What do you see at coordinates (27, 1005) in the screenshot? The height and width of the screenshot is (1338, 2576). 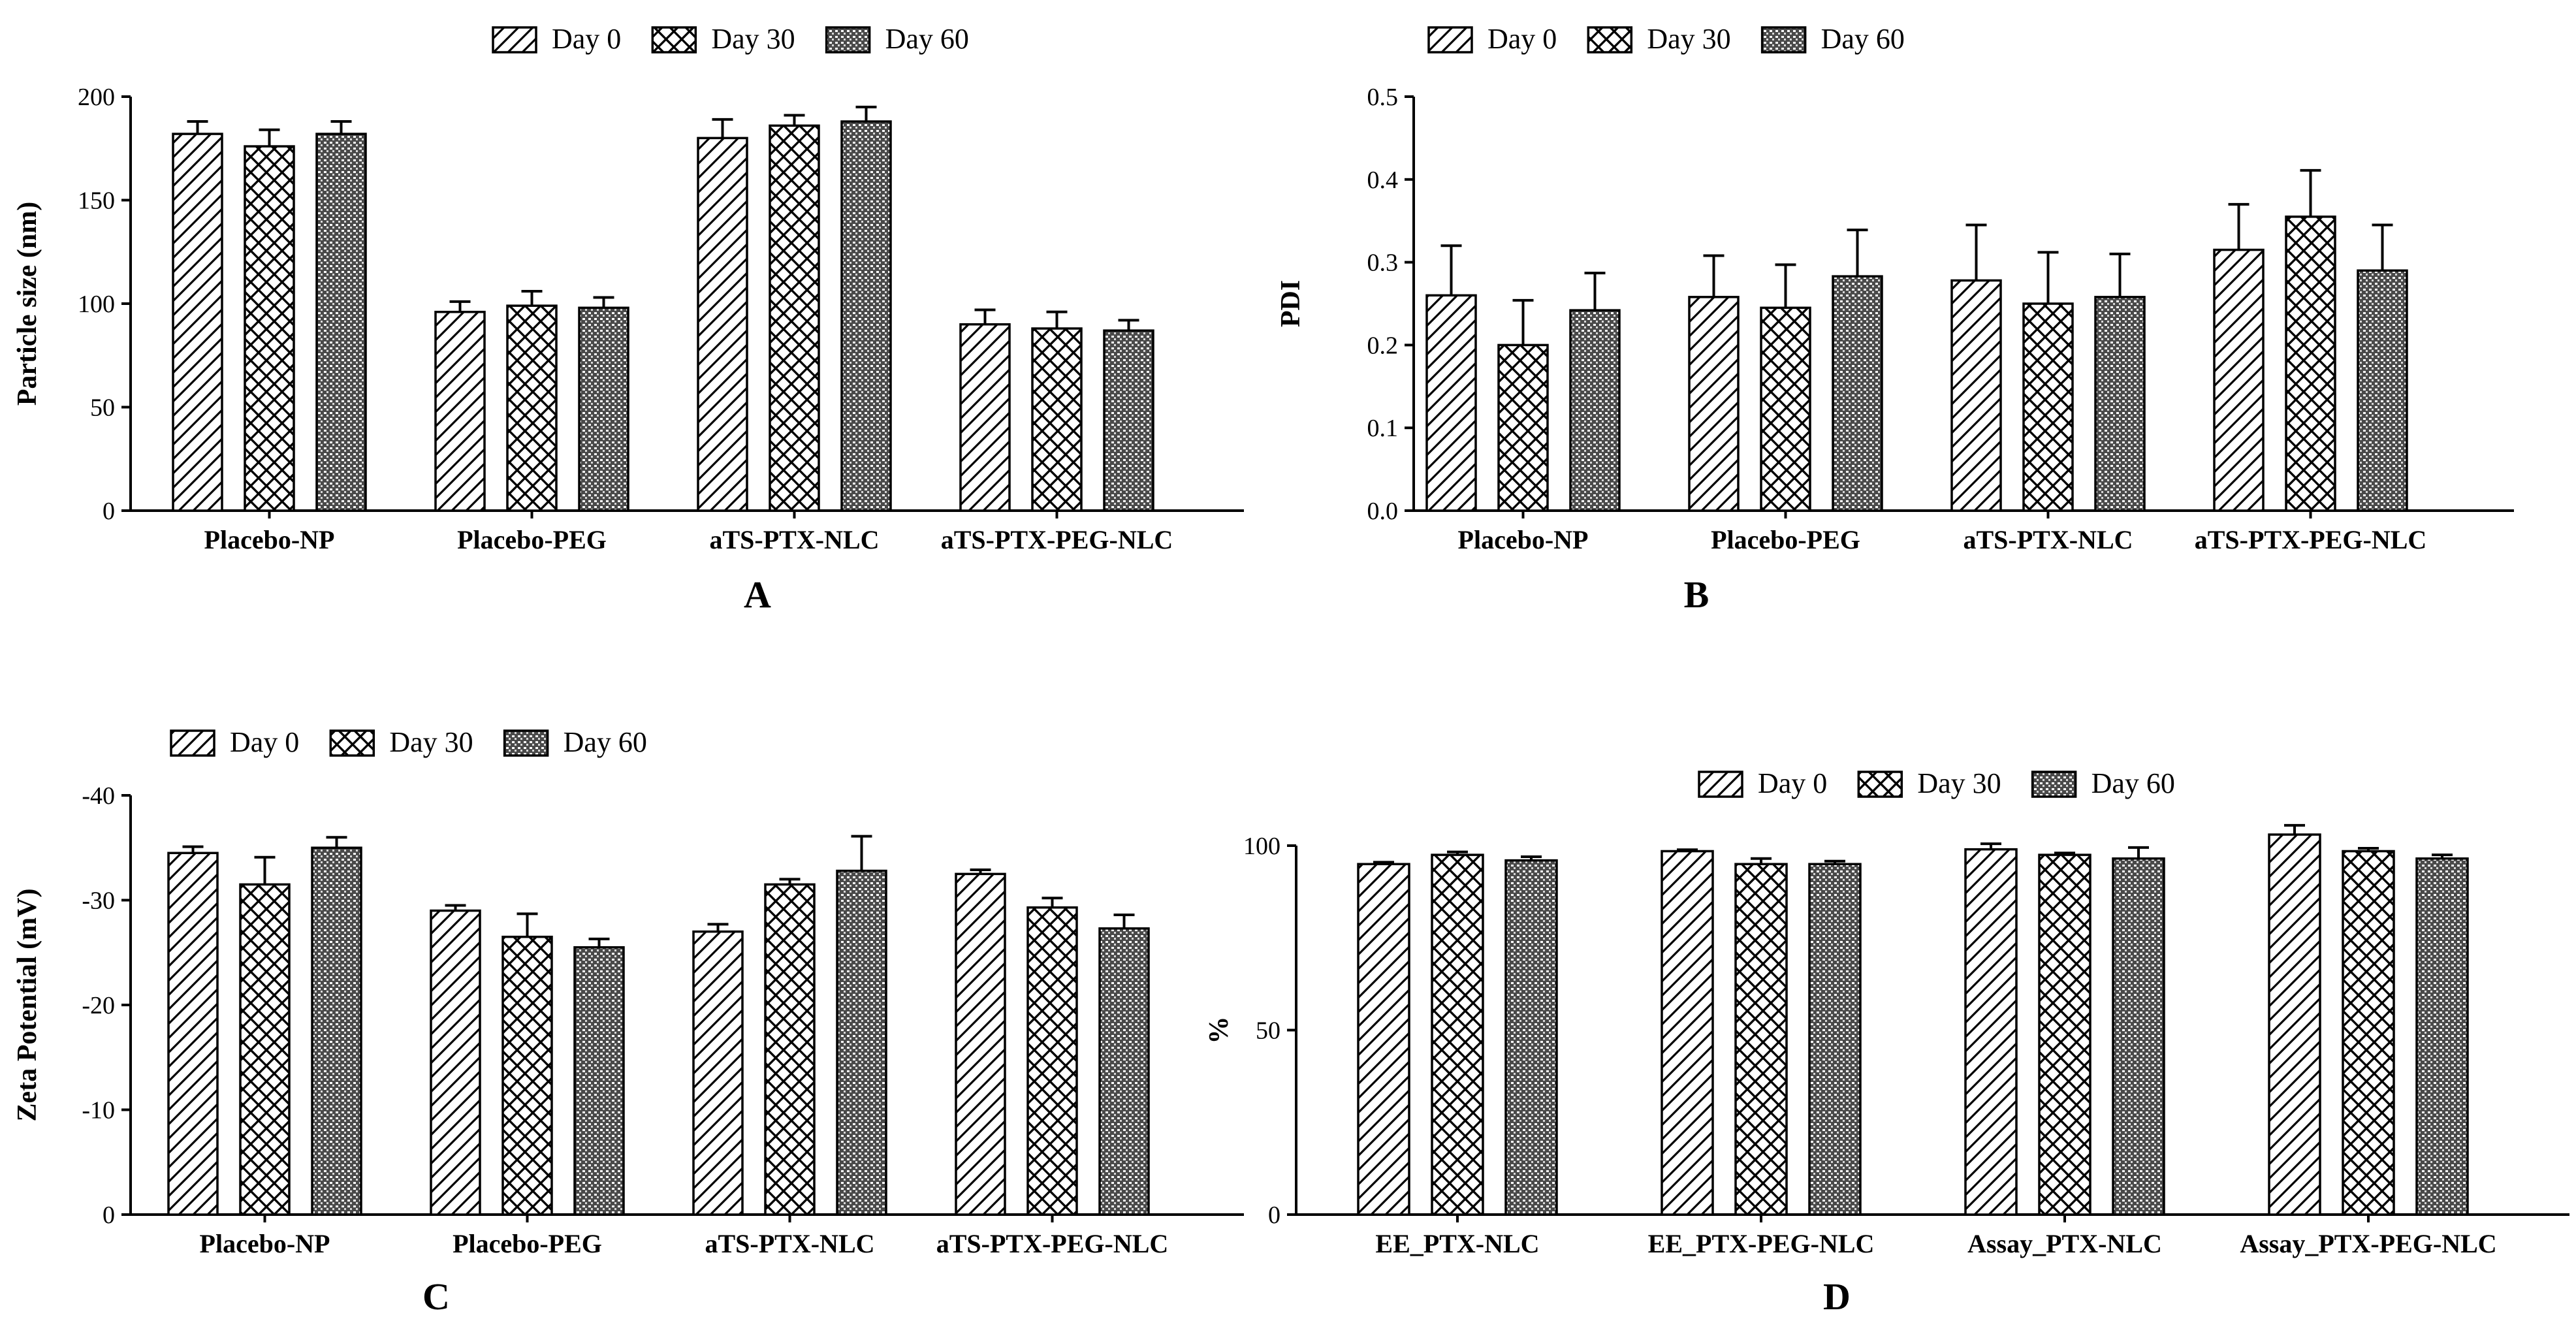 I see `y-axis-title: Zeta Potential (mV)` at bounding box center [27, 1005].